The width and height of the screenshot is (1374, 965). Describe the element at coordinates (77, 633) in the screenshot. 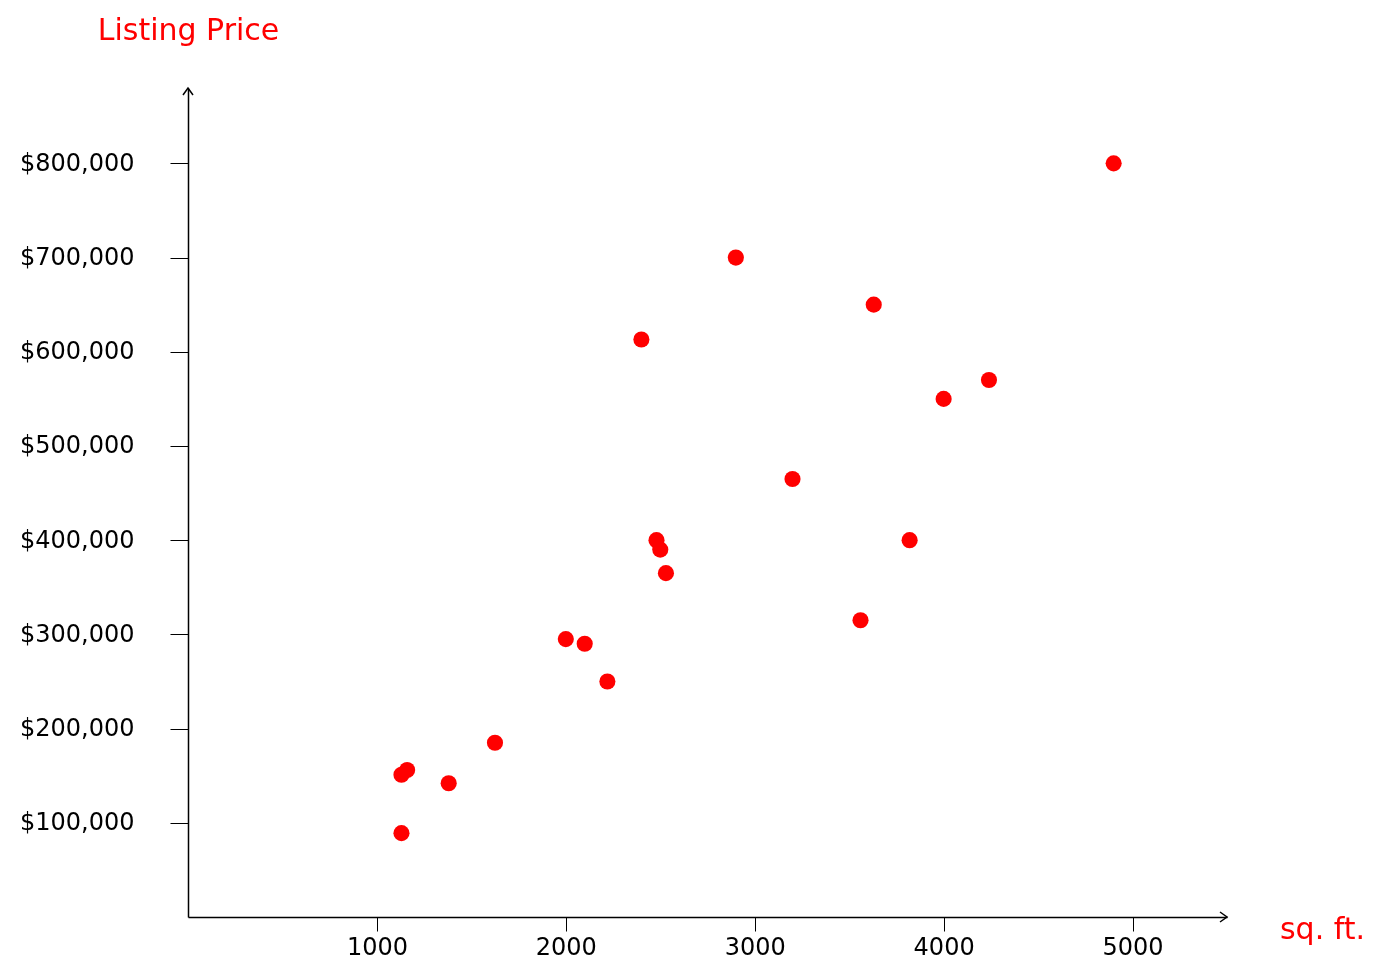

I see `y-tick-label: $300,000` at that location.